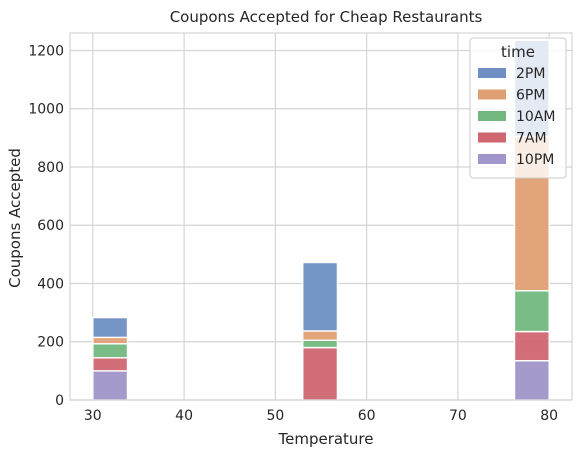  What do you see at coordinates (93, 416) in the screenshot?
I see `x-tick-label: 30` at bounding box center [93, 416].